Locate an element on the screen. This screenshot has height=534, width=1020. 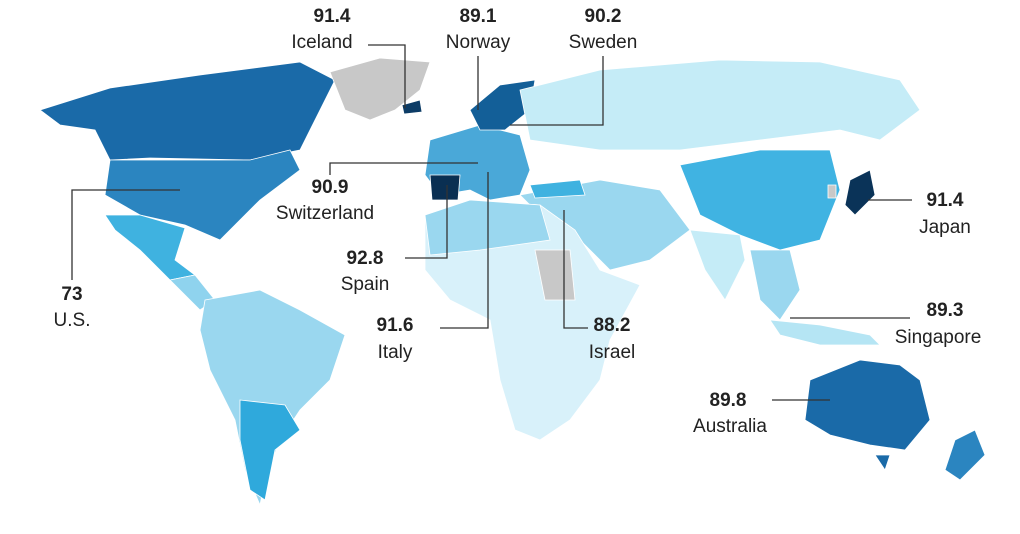
turkey is located at coordinates (557, 189).